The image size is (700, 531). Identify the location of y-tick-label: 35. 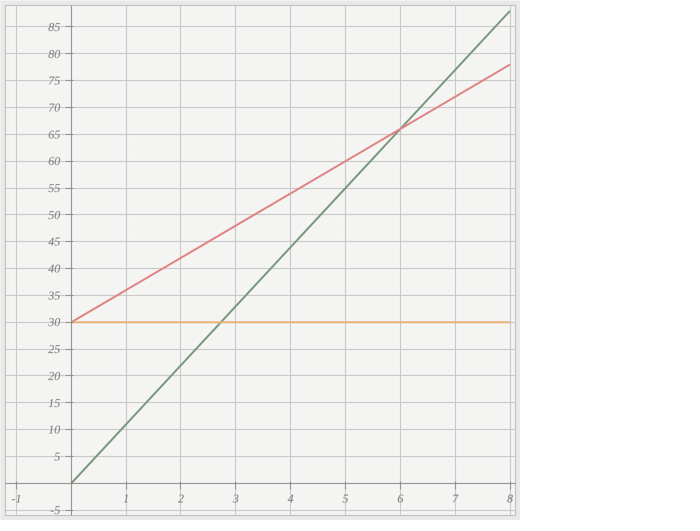
(53, 295).